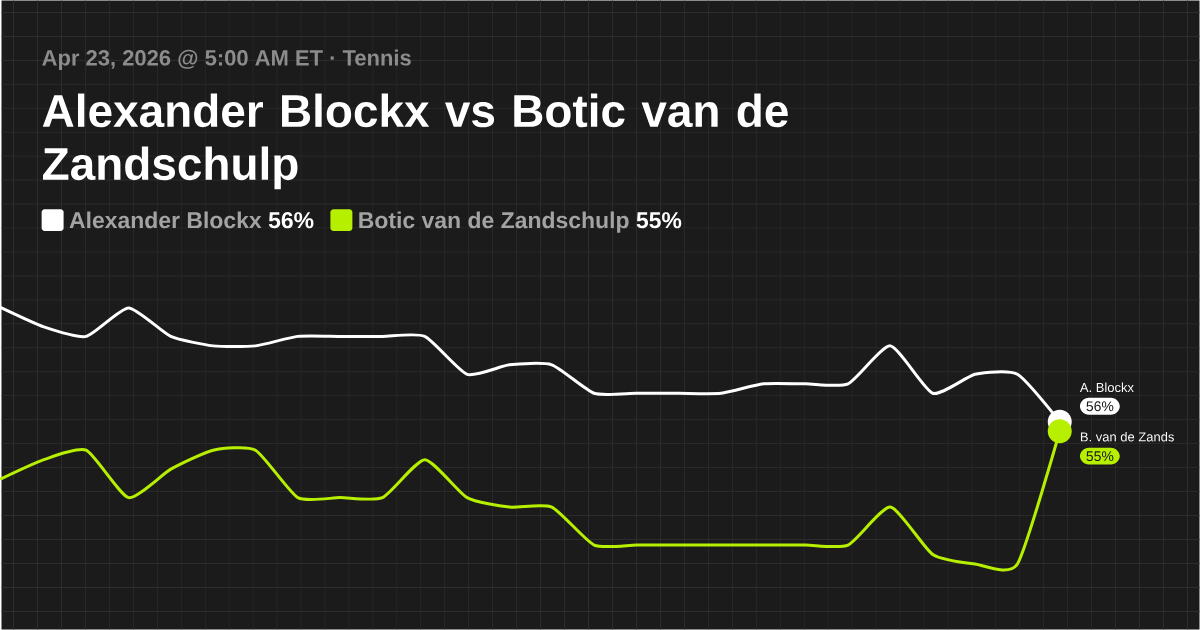 Image resolution: width=1200 pixels, height=630 pixels. What do you see at coordinates (1106, 387) in the screenshot?
I see `annotation: A. Blockx` at bounding box center [1106, 387].